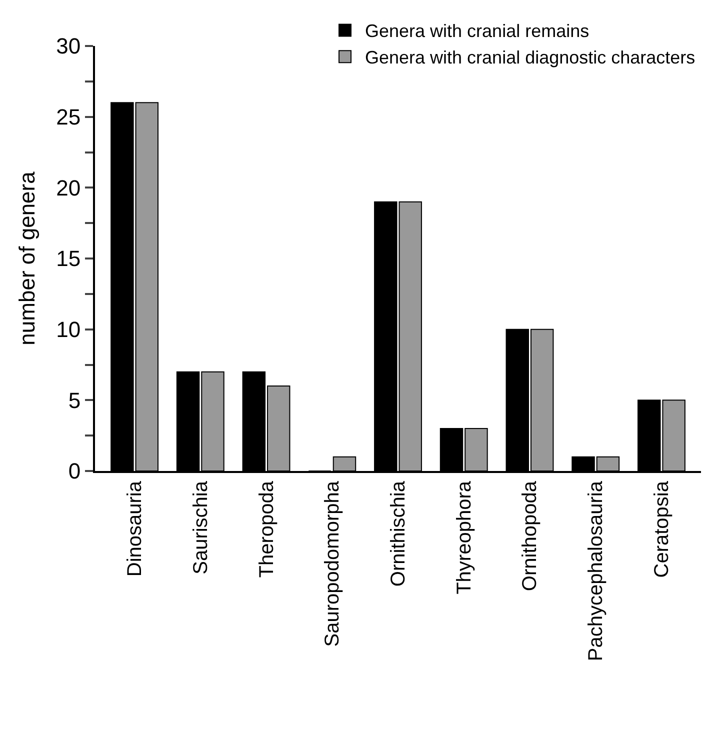 The height and width of the screenshot is (741, 716). Describe the element at coordinates (267, 529) in the screenshot. I see `x-tick-label: Theropoda` at that location.